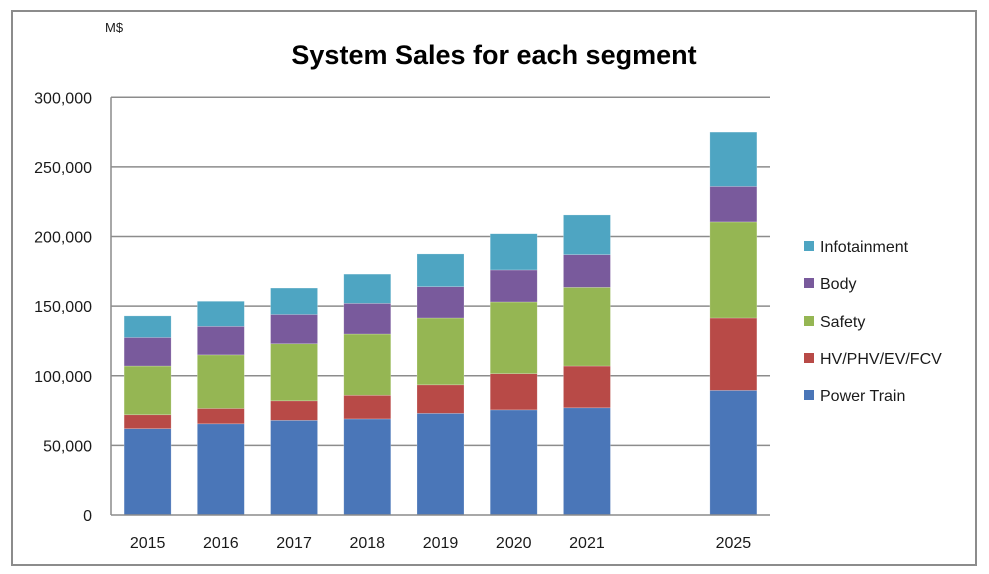  Describe the element at coordinates (294, 543) in the screenshot. I see `x-tick-label: 2017` at that location.